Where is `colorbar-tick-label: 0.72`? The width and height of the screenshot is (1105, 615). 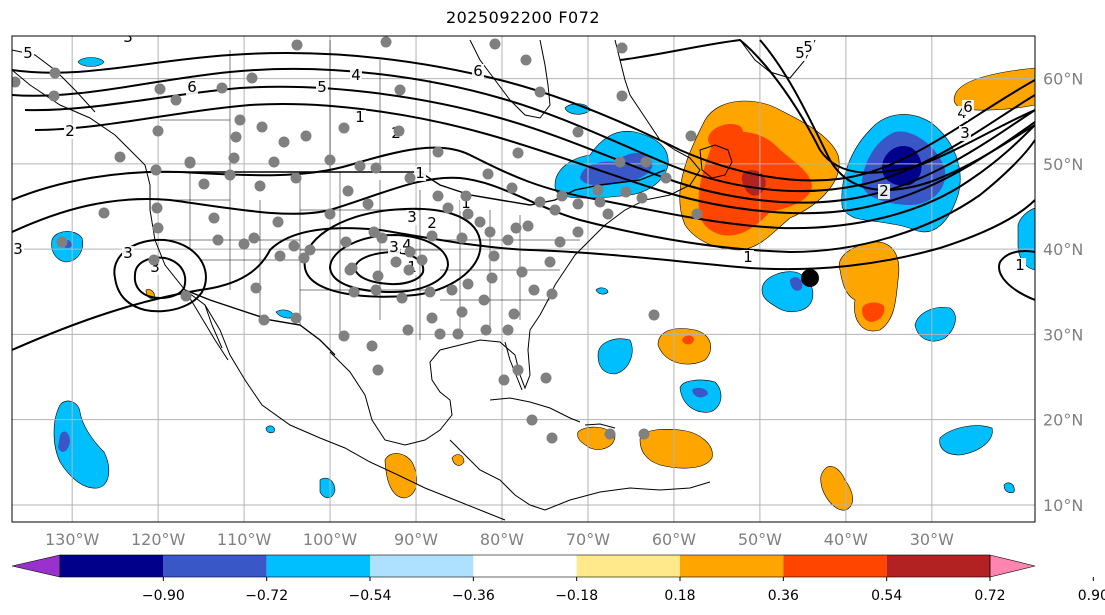
colorbar-tick-label: 0.72 is located at coordinates (989, 596).